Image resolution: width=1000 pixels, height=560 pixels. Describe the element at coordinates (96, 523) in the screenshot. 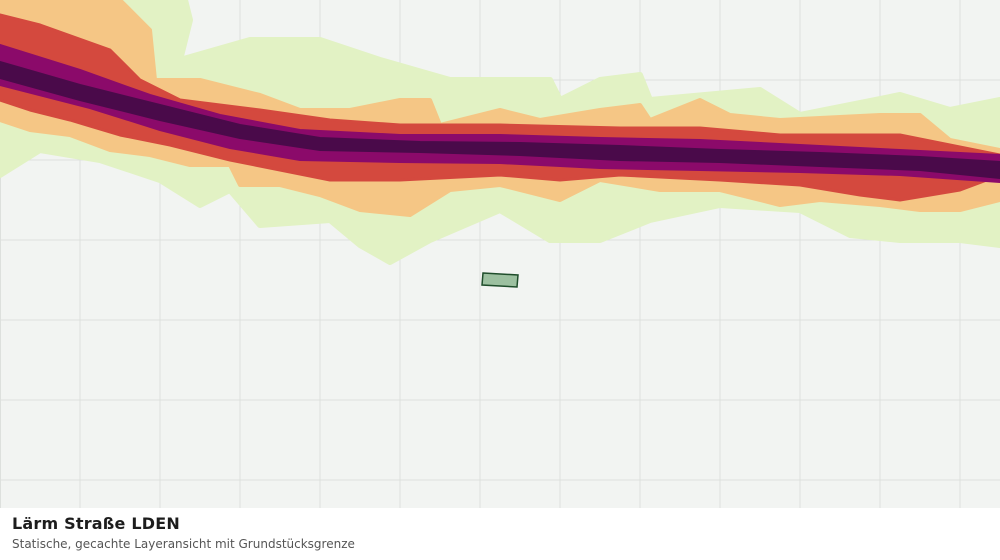

I see `layer-title: Lärm Straße LDEN` at that location.